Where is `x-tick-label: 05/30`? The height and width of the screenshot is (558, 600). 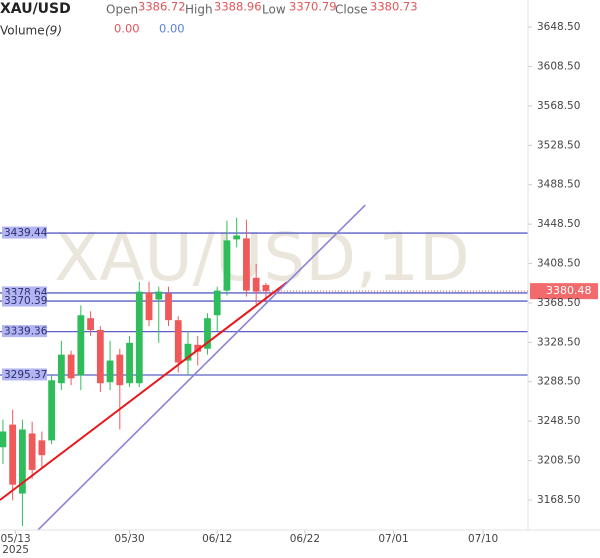
x-tick-label: 05/30 is located at coordinates (129, 539).